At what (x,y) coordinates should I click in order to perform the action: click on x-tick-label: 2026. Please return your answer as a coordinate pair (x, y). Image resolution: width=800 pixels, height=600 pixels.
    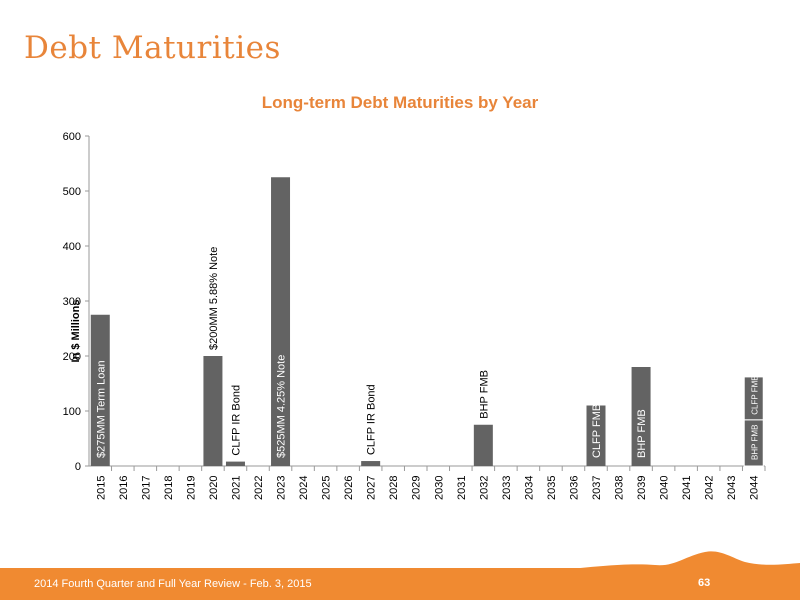
    Looking at the image, I should click on (349, 488).